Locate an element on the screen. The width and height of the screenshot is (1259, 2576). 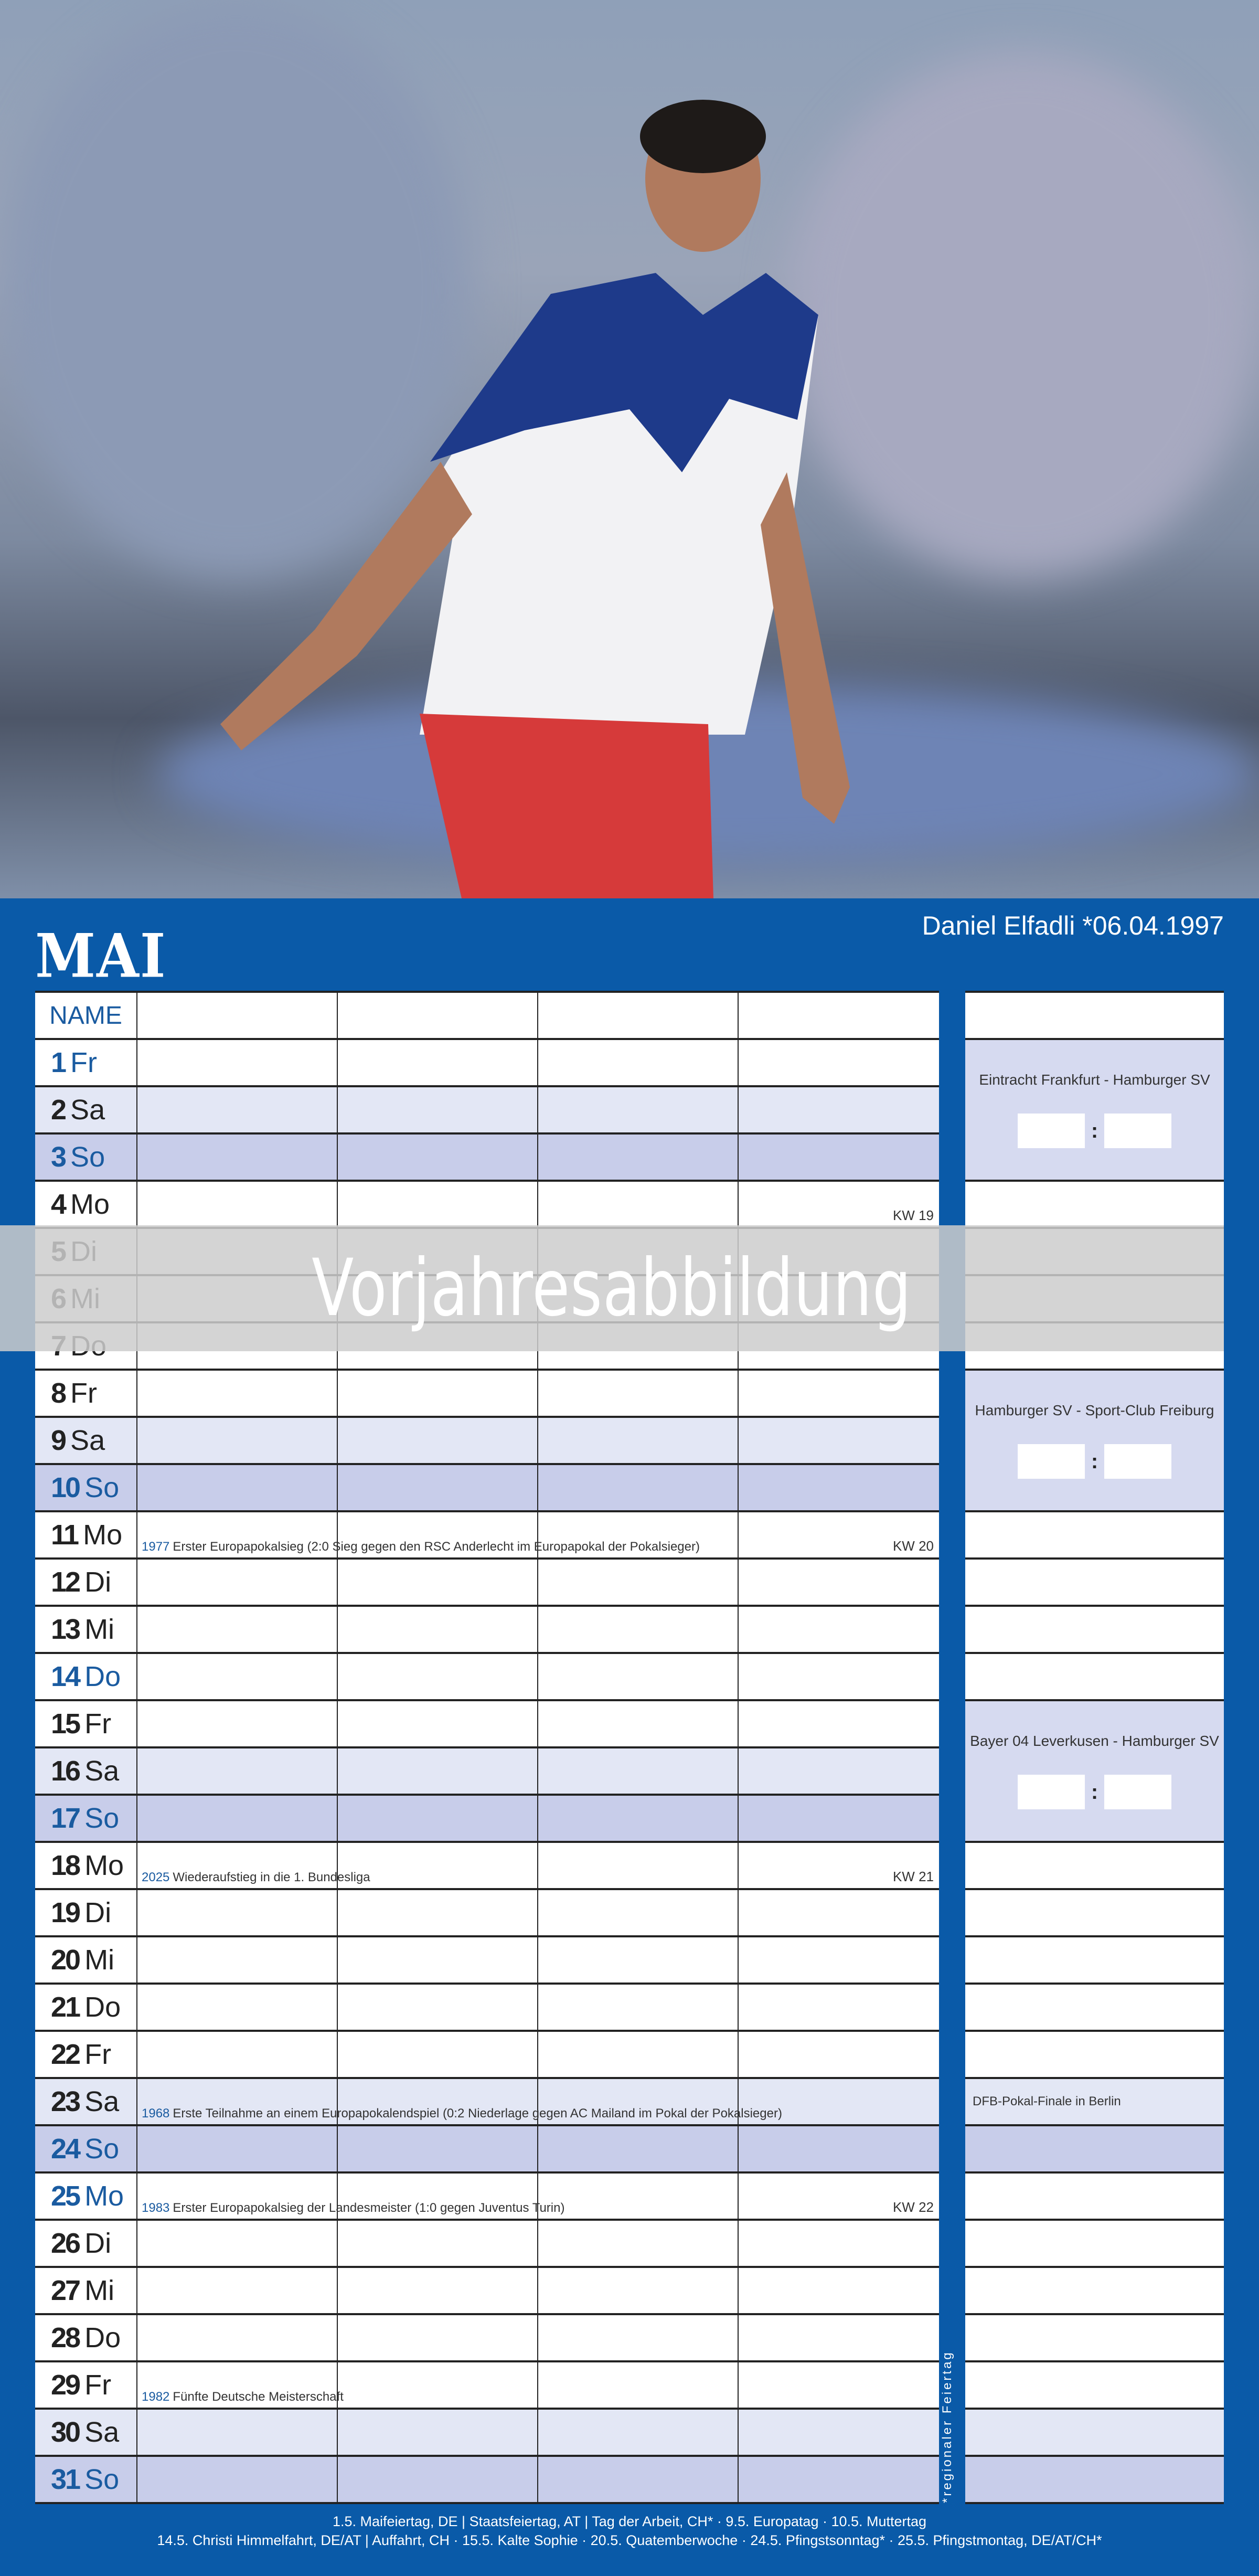
side-header-cell is located at coordinates (1094, 1014).